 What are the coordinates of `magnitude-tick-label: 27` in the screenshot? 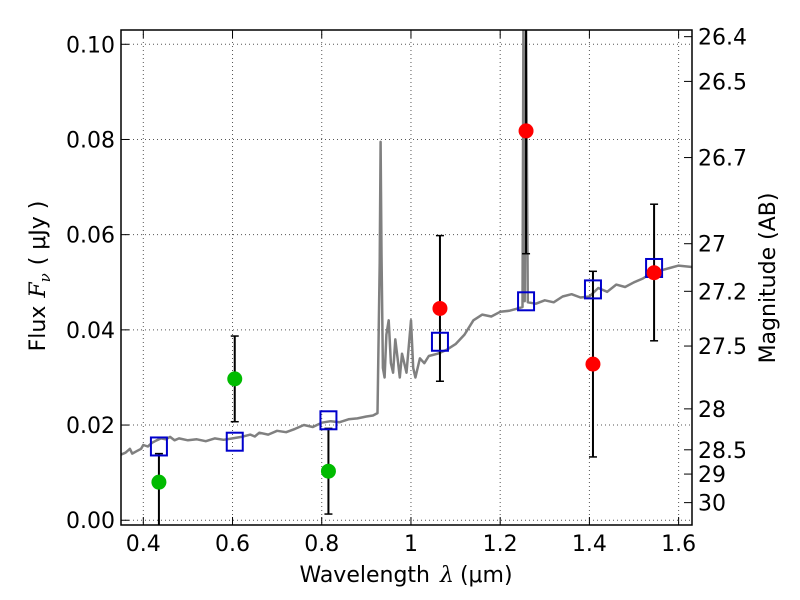 It's located at (712, 245).